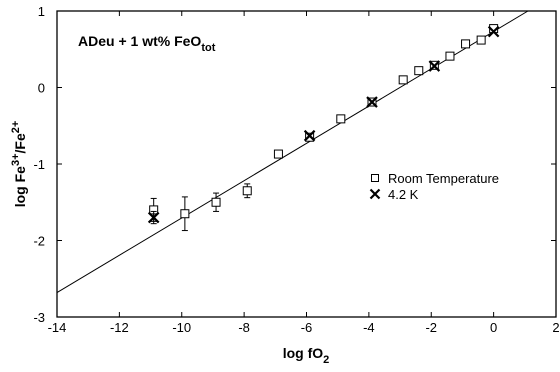 The image size is (560, 372). What do you see at coordinates (39, 241) in the screenshot?
I see `y-tick-label: -2` at bounding box center [39, 241].